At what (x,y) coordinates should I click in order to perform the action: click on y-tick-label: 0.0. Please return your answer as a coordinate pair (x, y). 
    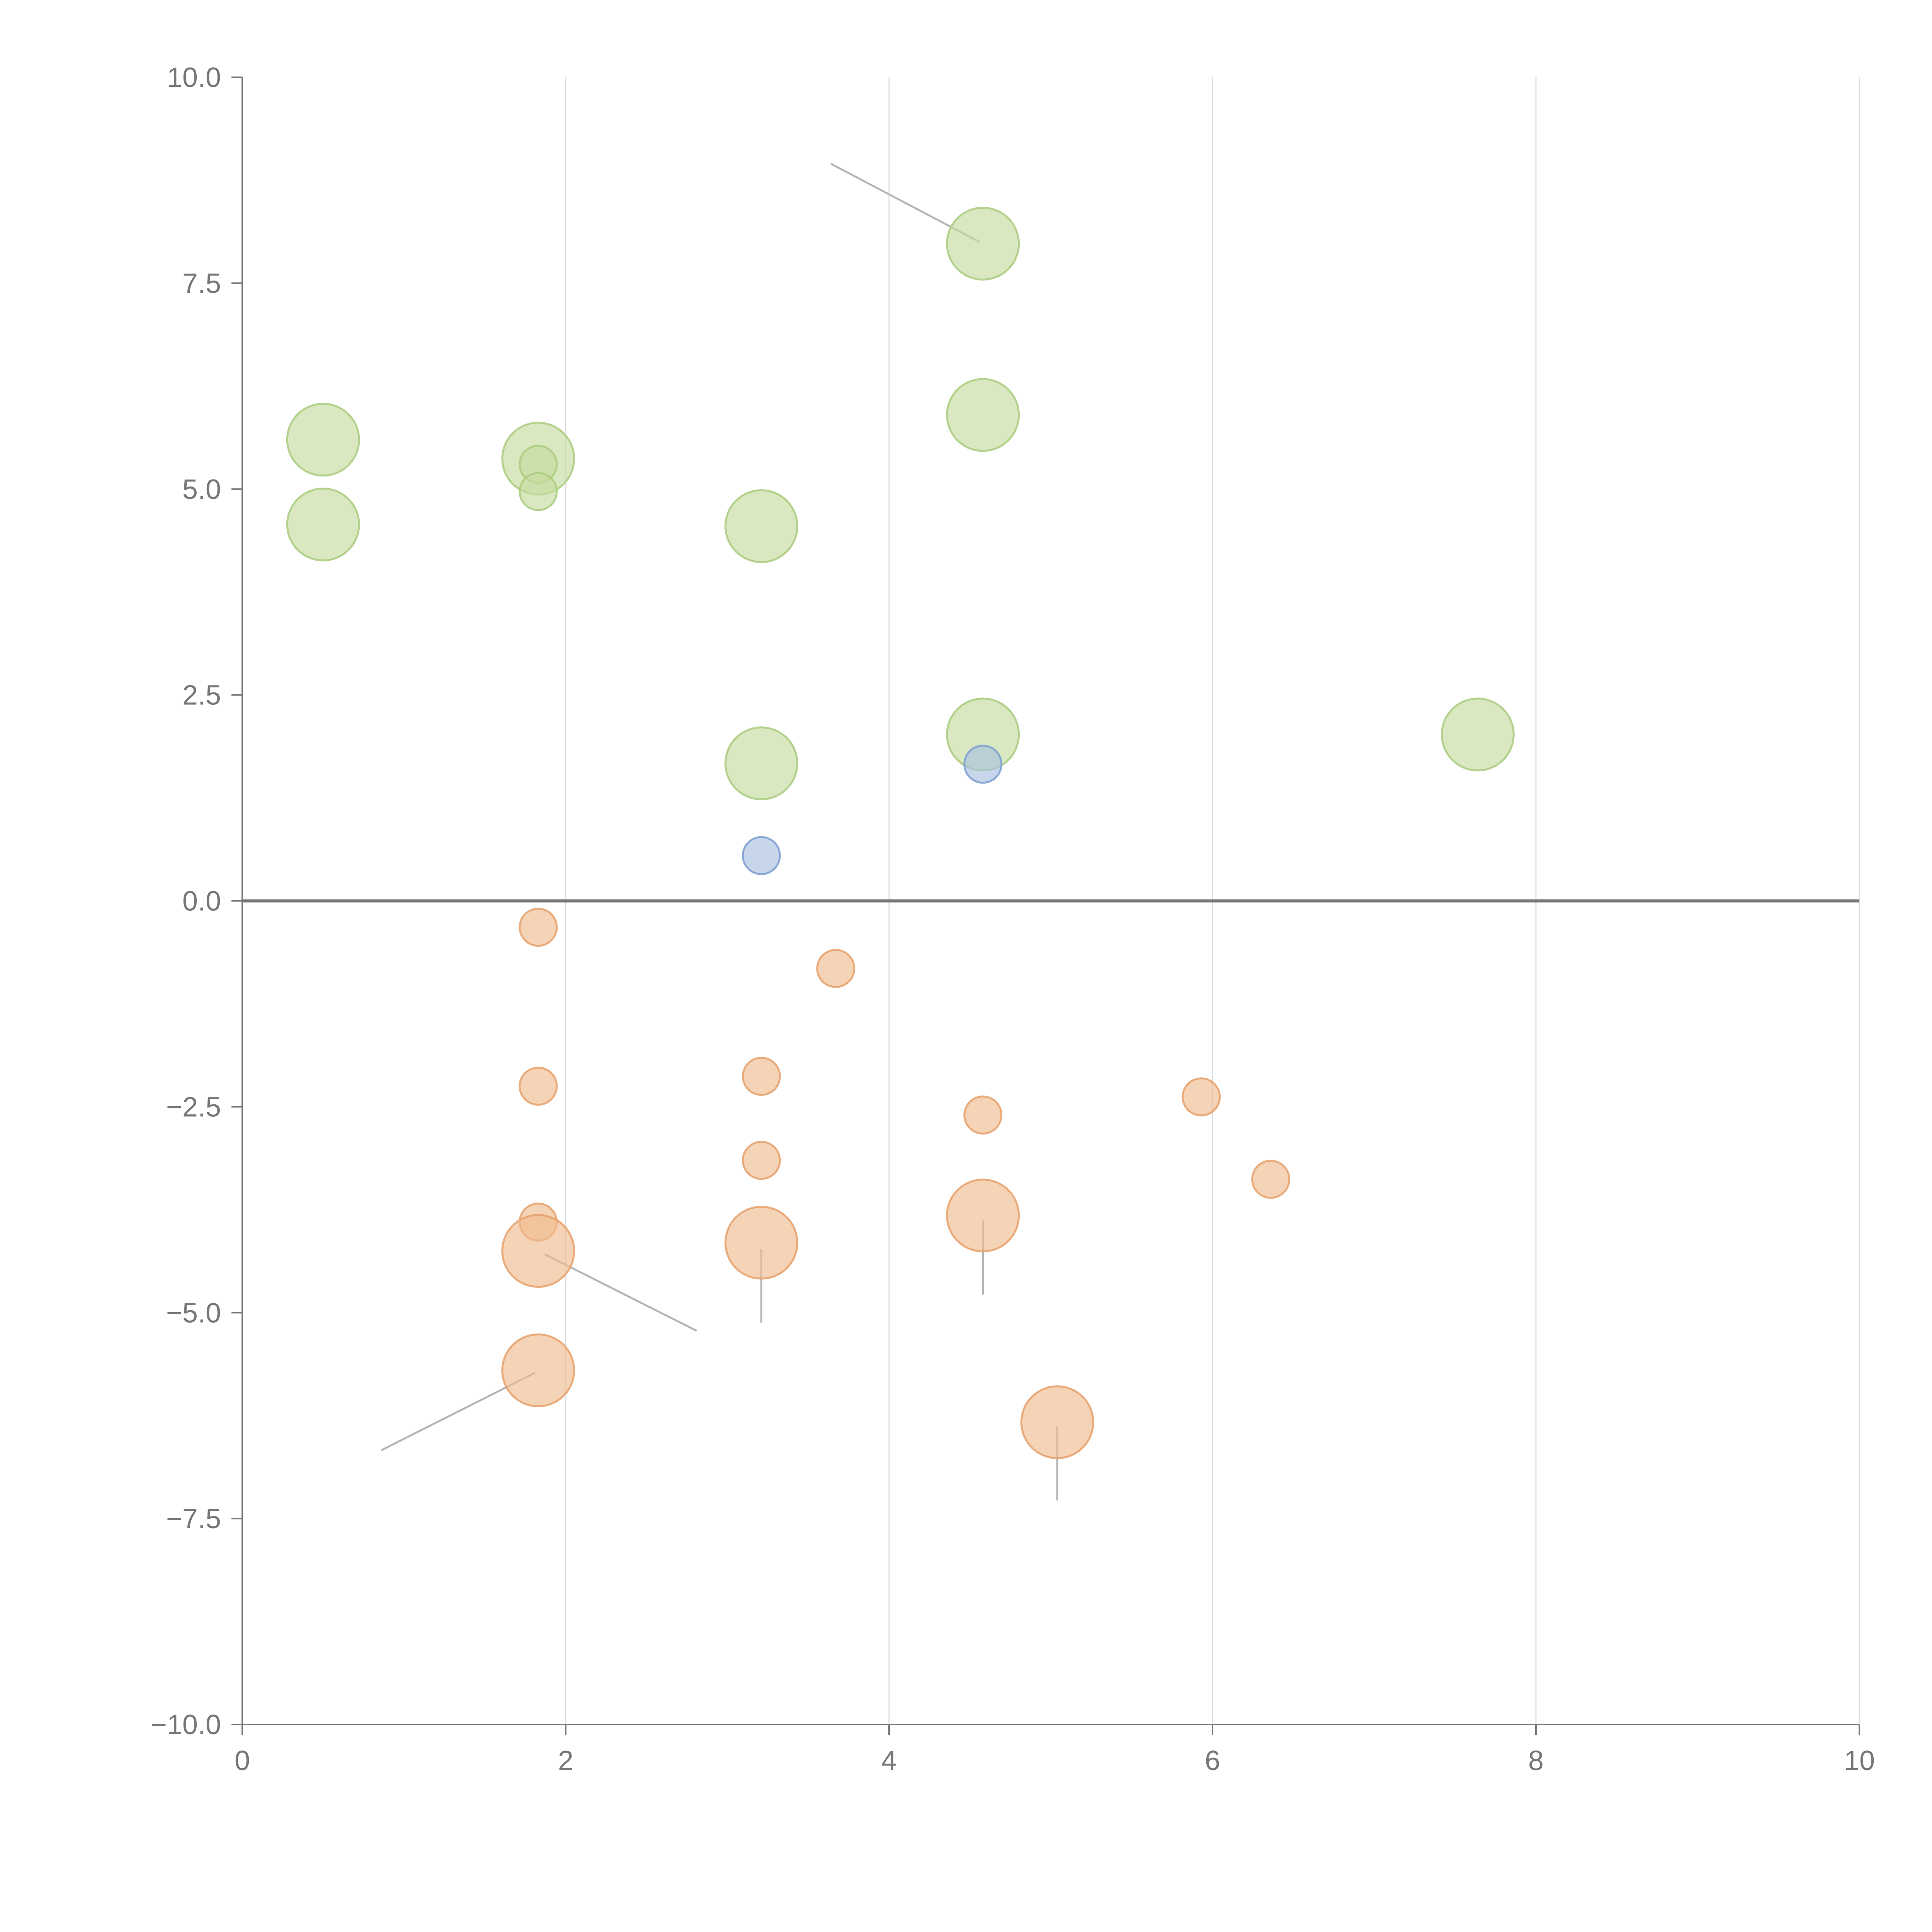
    Looking at the image, I should click on (202, 901).